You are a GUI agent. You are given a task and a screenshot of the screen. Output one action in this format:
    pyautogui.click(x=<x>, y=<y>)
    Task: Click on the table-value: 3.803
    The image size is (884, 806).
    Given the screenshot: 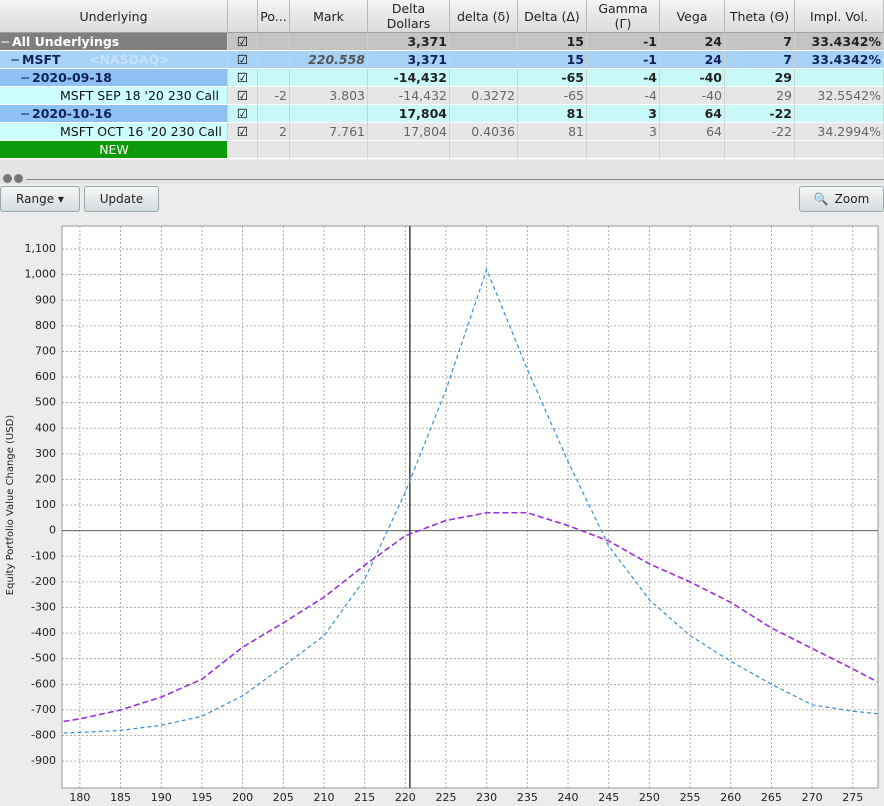 What is the action you would take?
    pyautogui.click(x=347, y=95)
    